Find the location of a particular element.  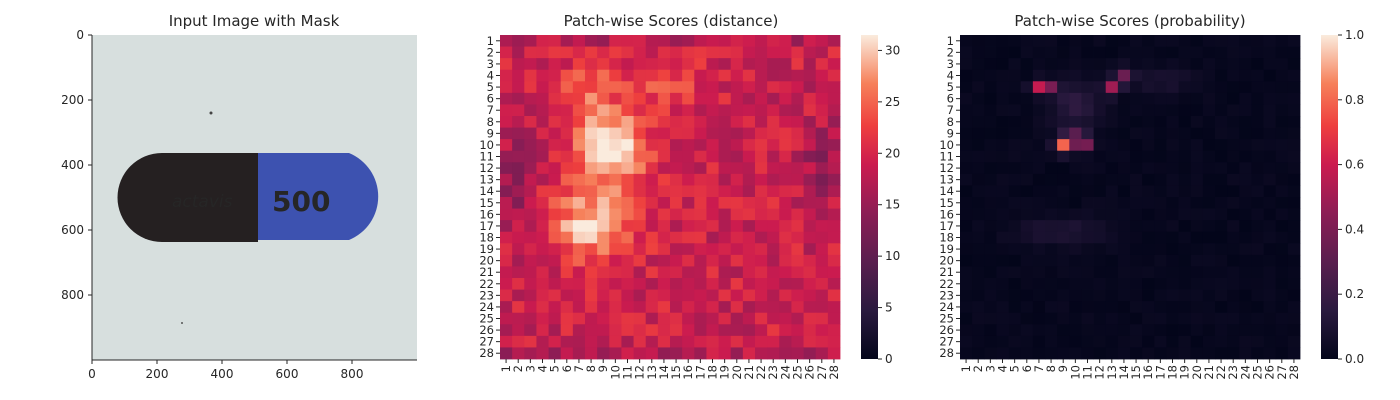

image-y-tick-label: 400 is located at coordinates (72, 165).